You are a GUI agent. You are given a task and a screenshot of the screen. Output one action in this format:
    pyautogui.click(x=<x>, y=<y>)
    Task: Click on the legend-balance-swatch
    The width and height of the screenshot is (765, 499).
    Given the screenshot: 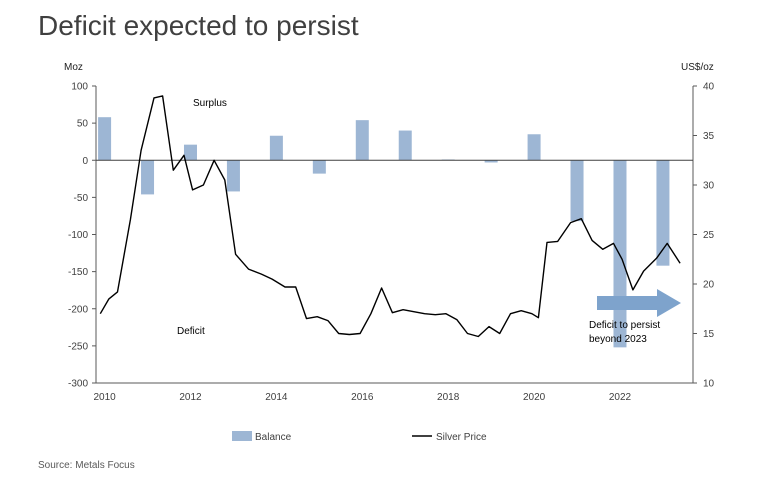 What is the action you would take?
    pyautogui.click(x=242, y=436)
    